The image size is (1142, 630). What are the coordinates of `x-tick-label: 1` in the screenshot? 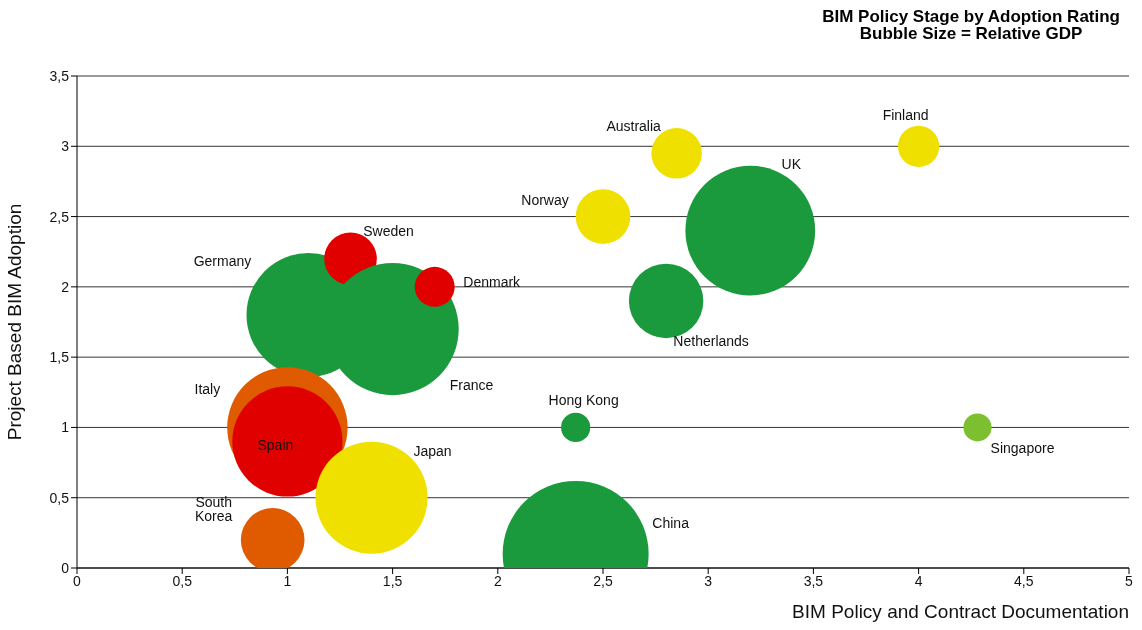 It's located at (287, 580).